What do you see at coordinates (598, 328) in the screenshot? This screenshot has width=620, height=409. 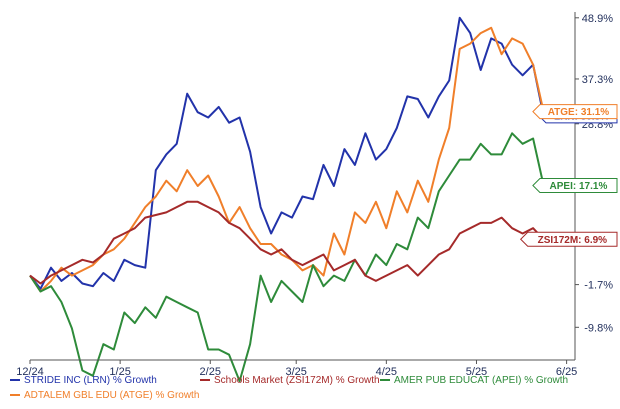 I see `y-tick-label-5: -9.8%` at bounding box center [598, 328].